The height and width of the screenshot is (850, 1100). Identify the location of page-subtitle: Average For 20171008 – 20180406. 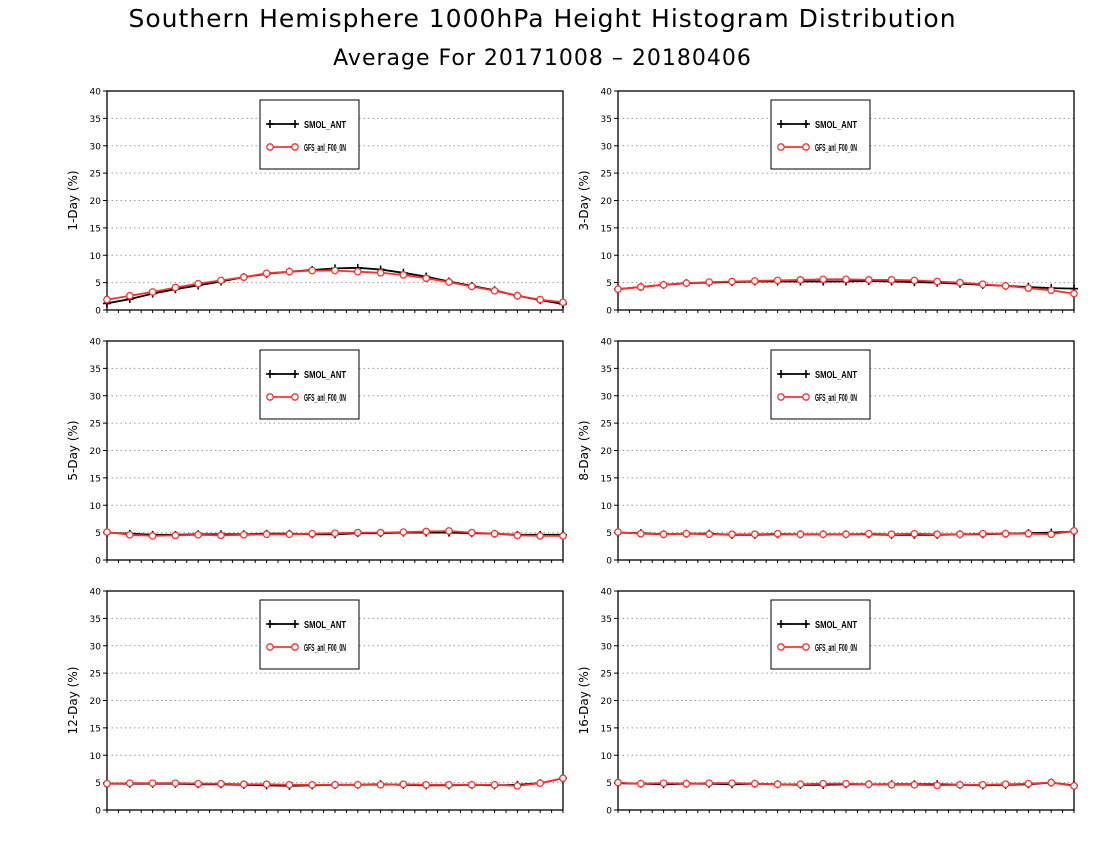
(542, 58).